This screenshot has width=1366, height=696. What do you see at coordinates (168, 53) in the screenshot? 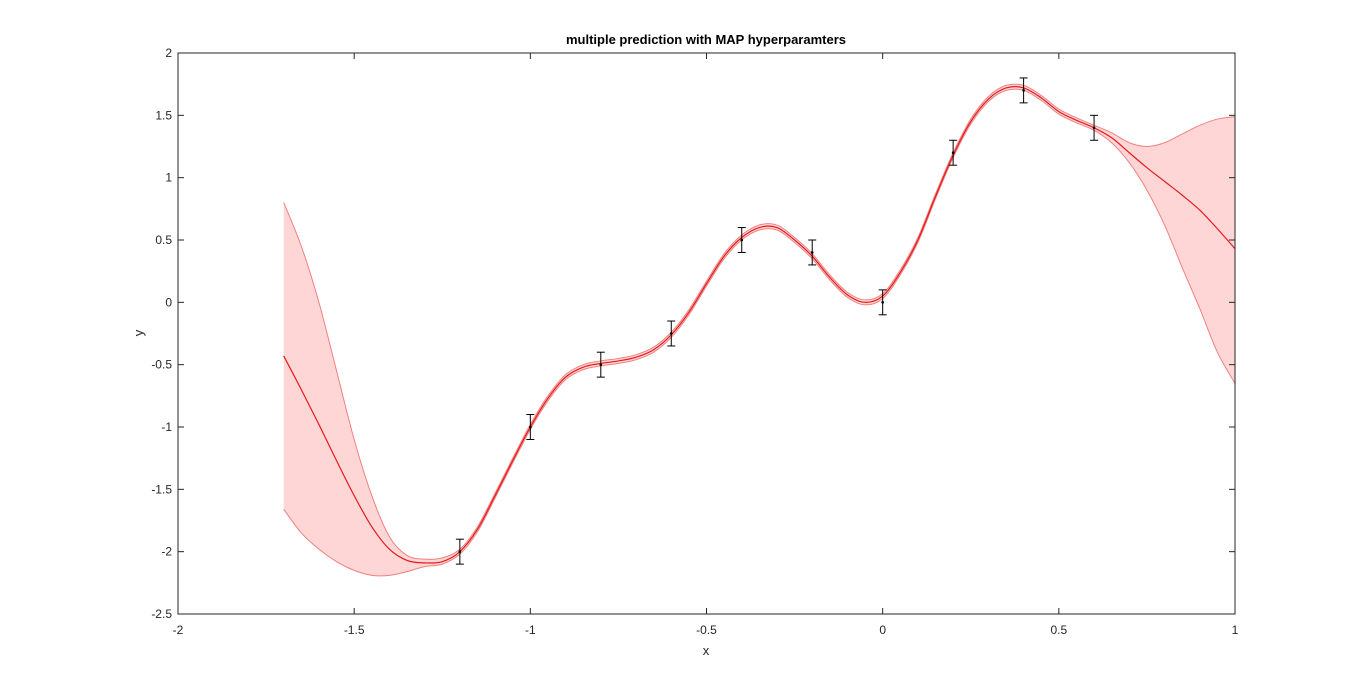
I see `y-tick-label: 2` at bounding box center [168, 53].